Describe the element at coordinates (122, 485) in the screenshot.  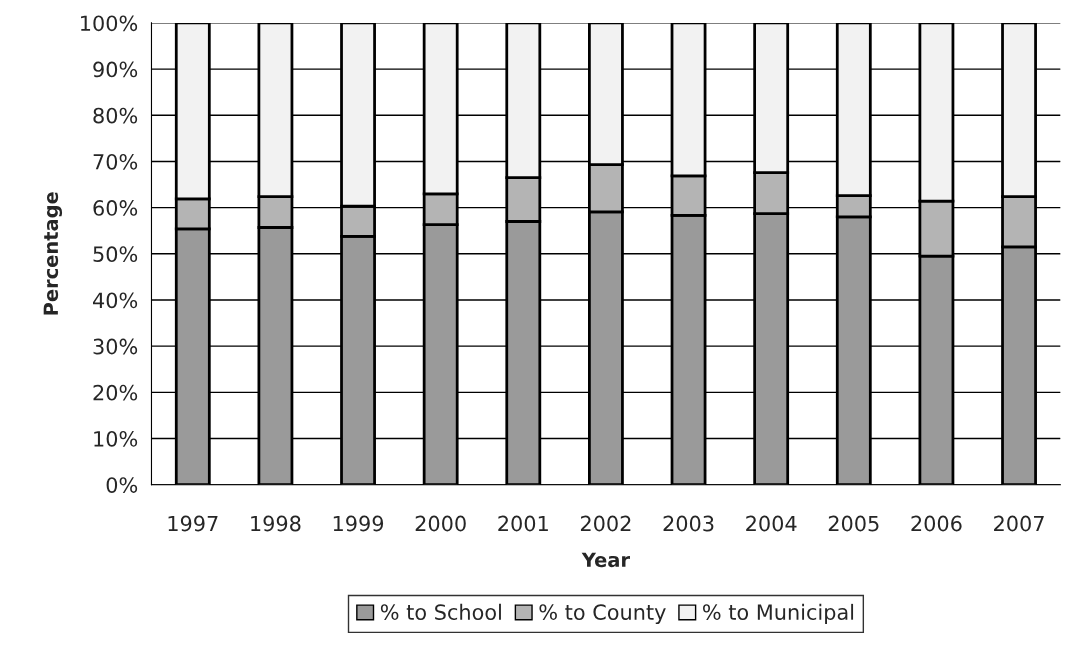
I see `y-tick-label: 0%` at that location.